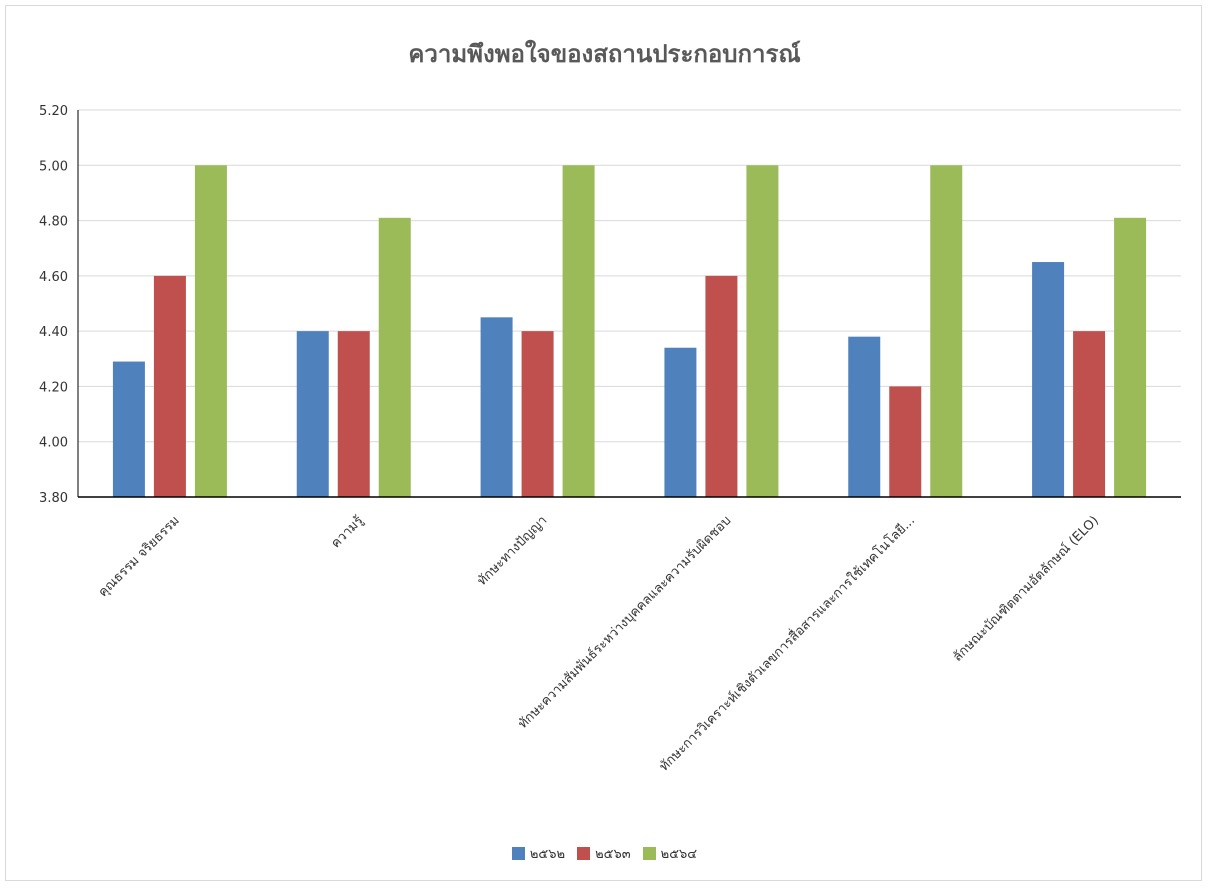 Image resolution: width=1209 pixels, height=888 pixels. What do you see at coordinates (679, 854) in the screenshot?
I see `legend-label: ๒๕๖๔` at bounding box center [679, 854].